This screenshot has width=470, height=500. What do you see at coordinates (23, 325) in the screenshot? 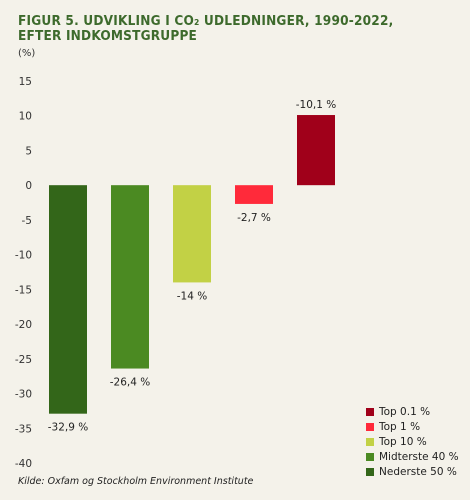
I see `y-tick-label: -20` at bounding box center [23, 325].